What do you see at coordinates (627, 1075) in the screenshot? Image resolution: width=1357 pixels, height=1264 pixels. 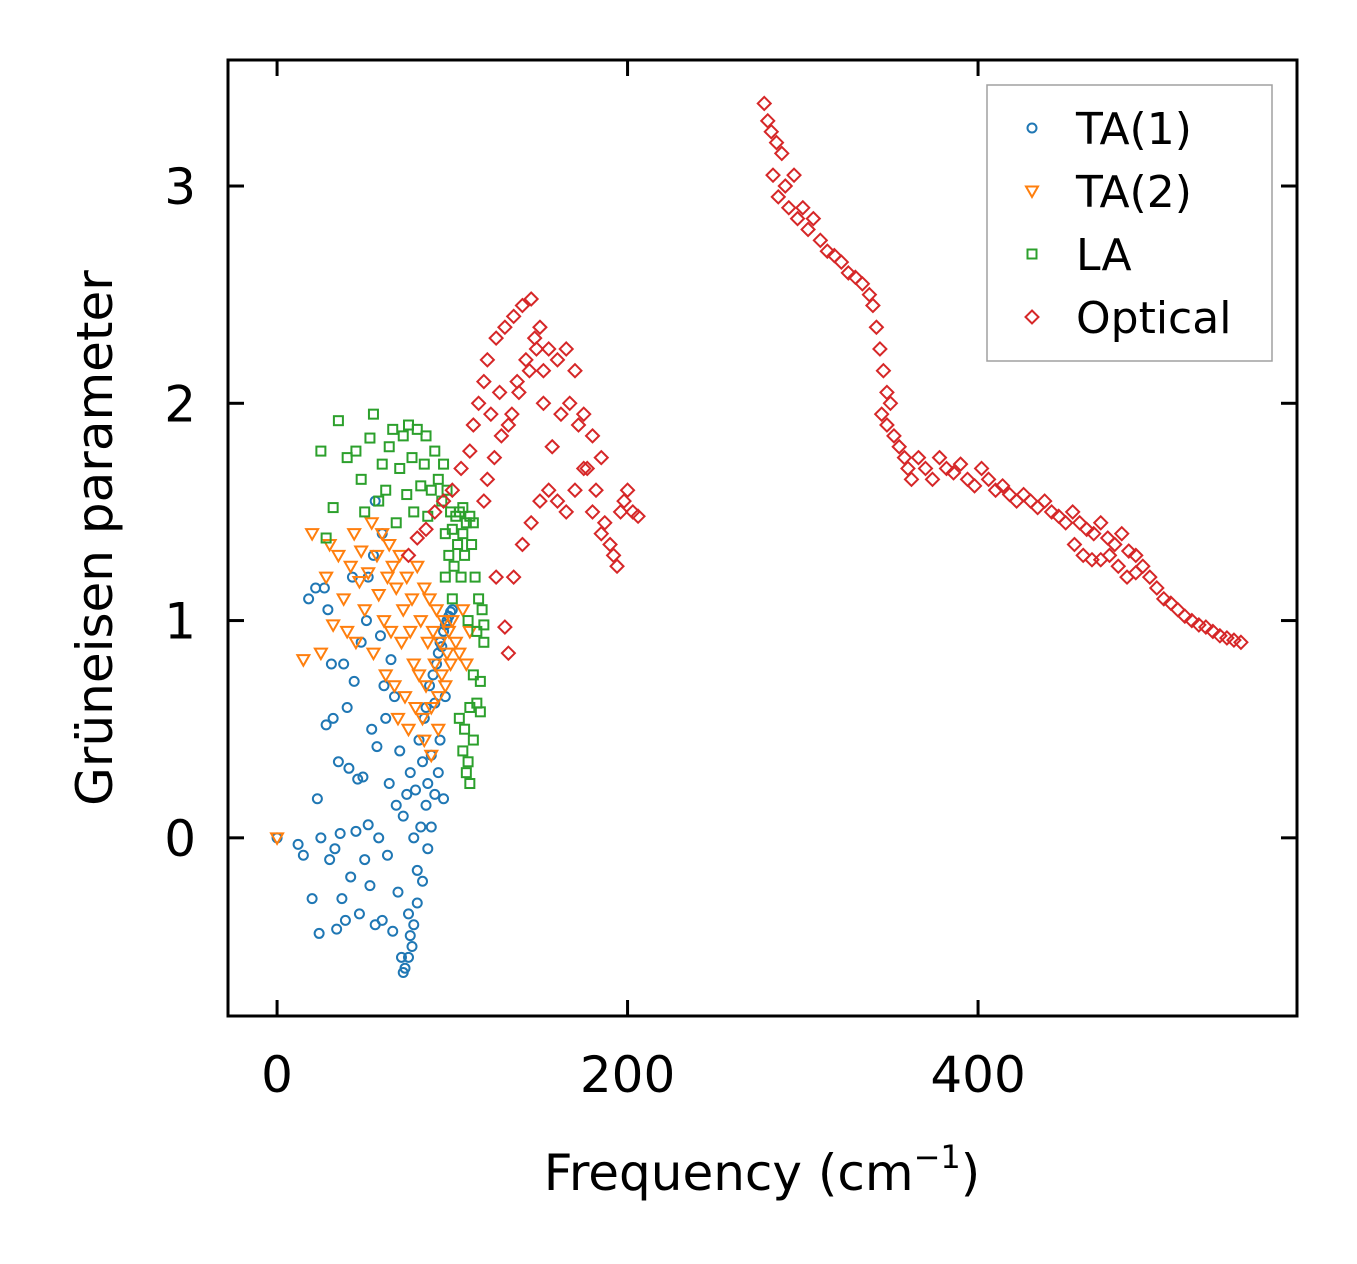 I see `x-tick-label: 200` at bounding box center [627, 1075].